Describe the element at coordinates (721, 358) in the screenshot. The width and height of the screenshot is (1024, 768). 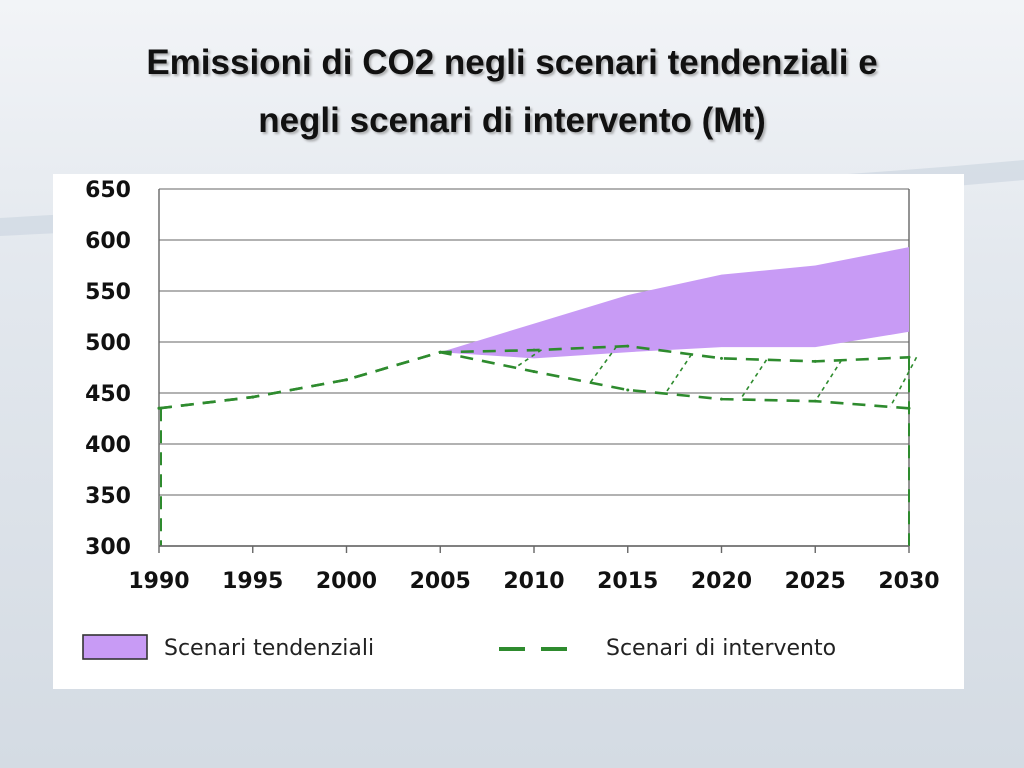
I see `intervento-upper-point-2020` at that location.